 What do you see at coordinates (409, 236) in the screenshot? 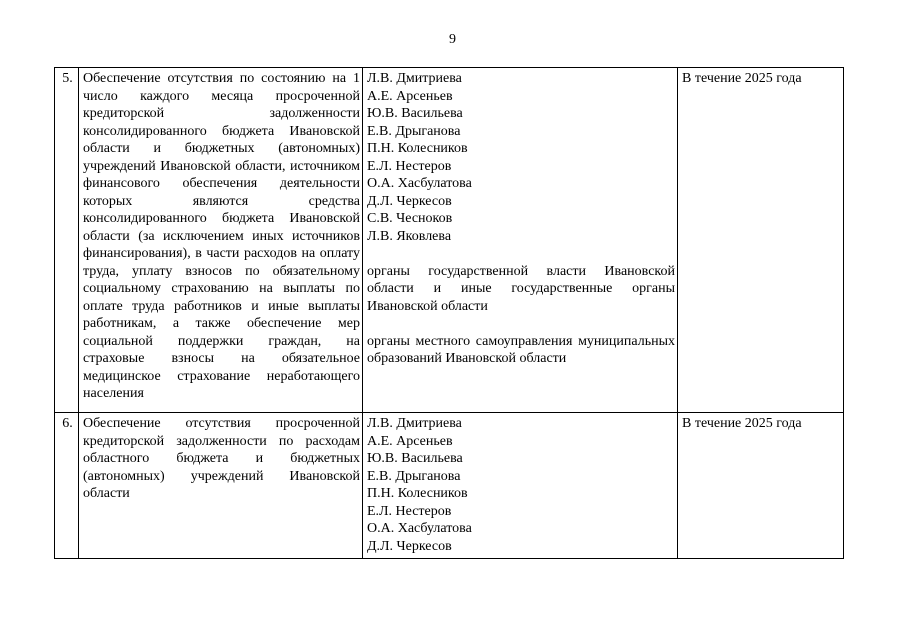
I see `executor-name: Л.В. Яковлева` at bounding box center [409, 236].